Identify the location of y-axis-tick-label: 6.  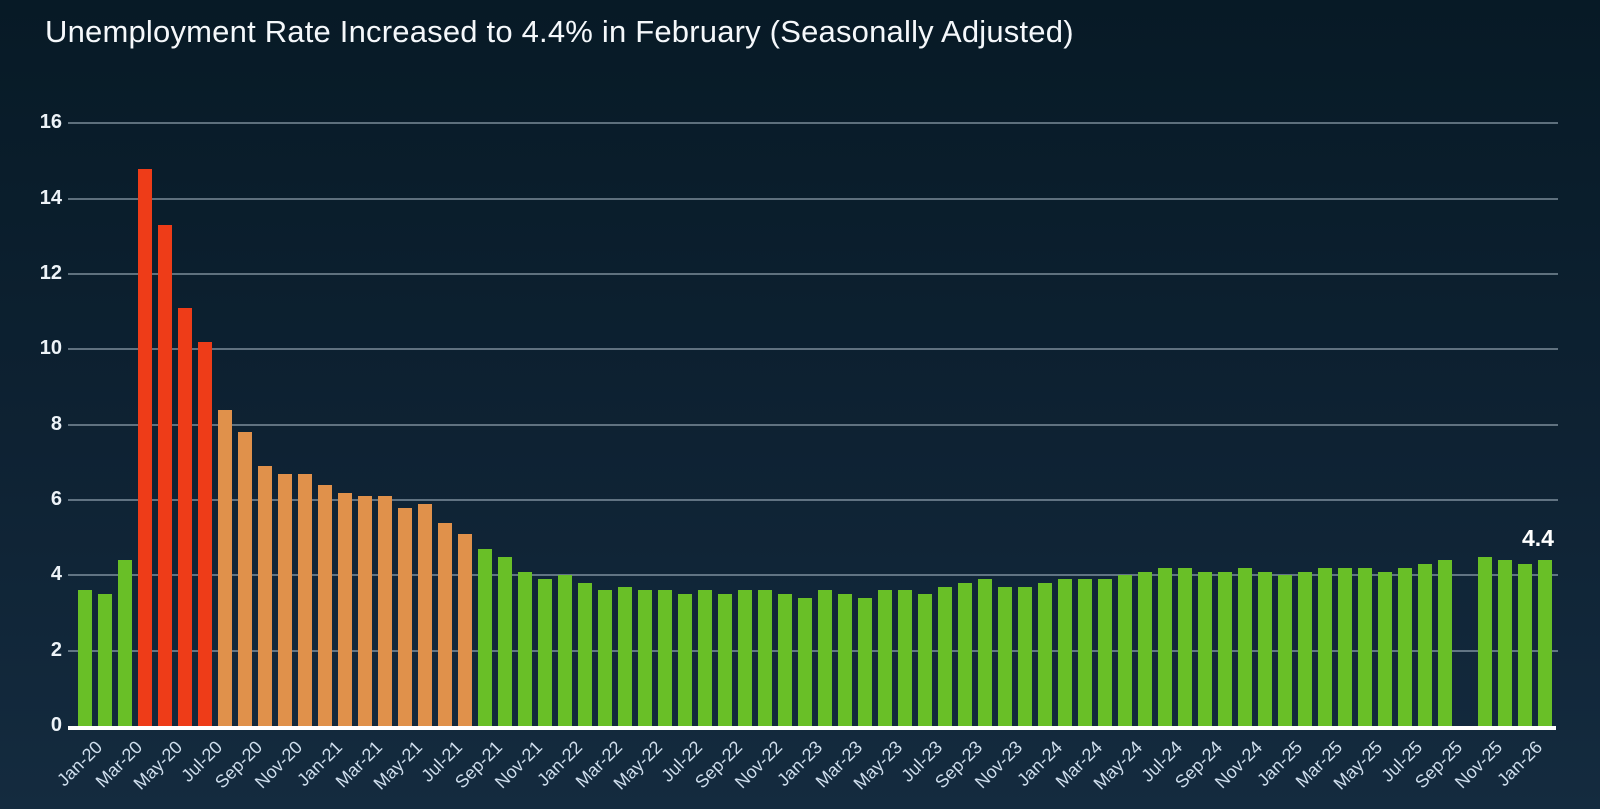
(56, 499).